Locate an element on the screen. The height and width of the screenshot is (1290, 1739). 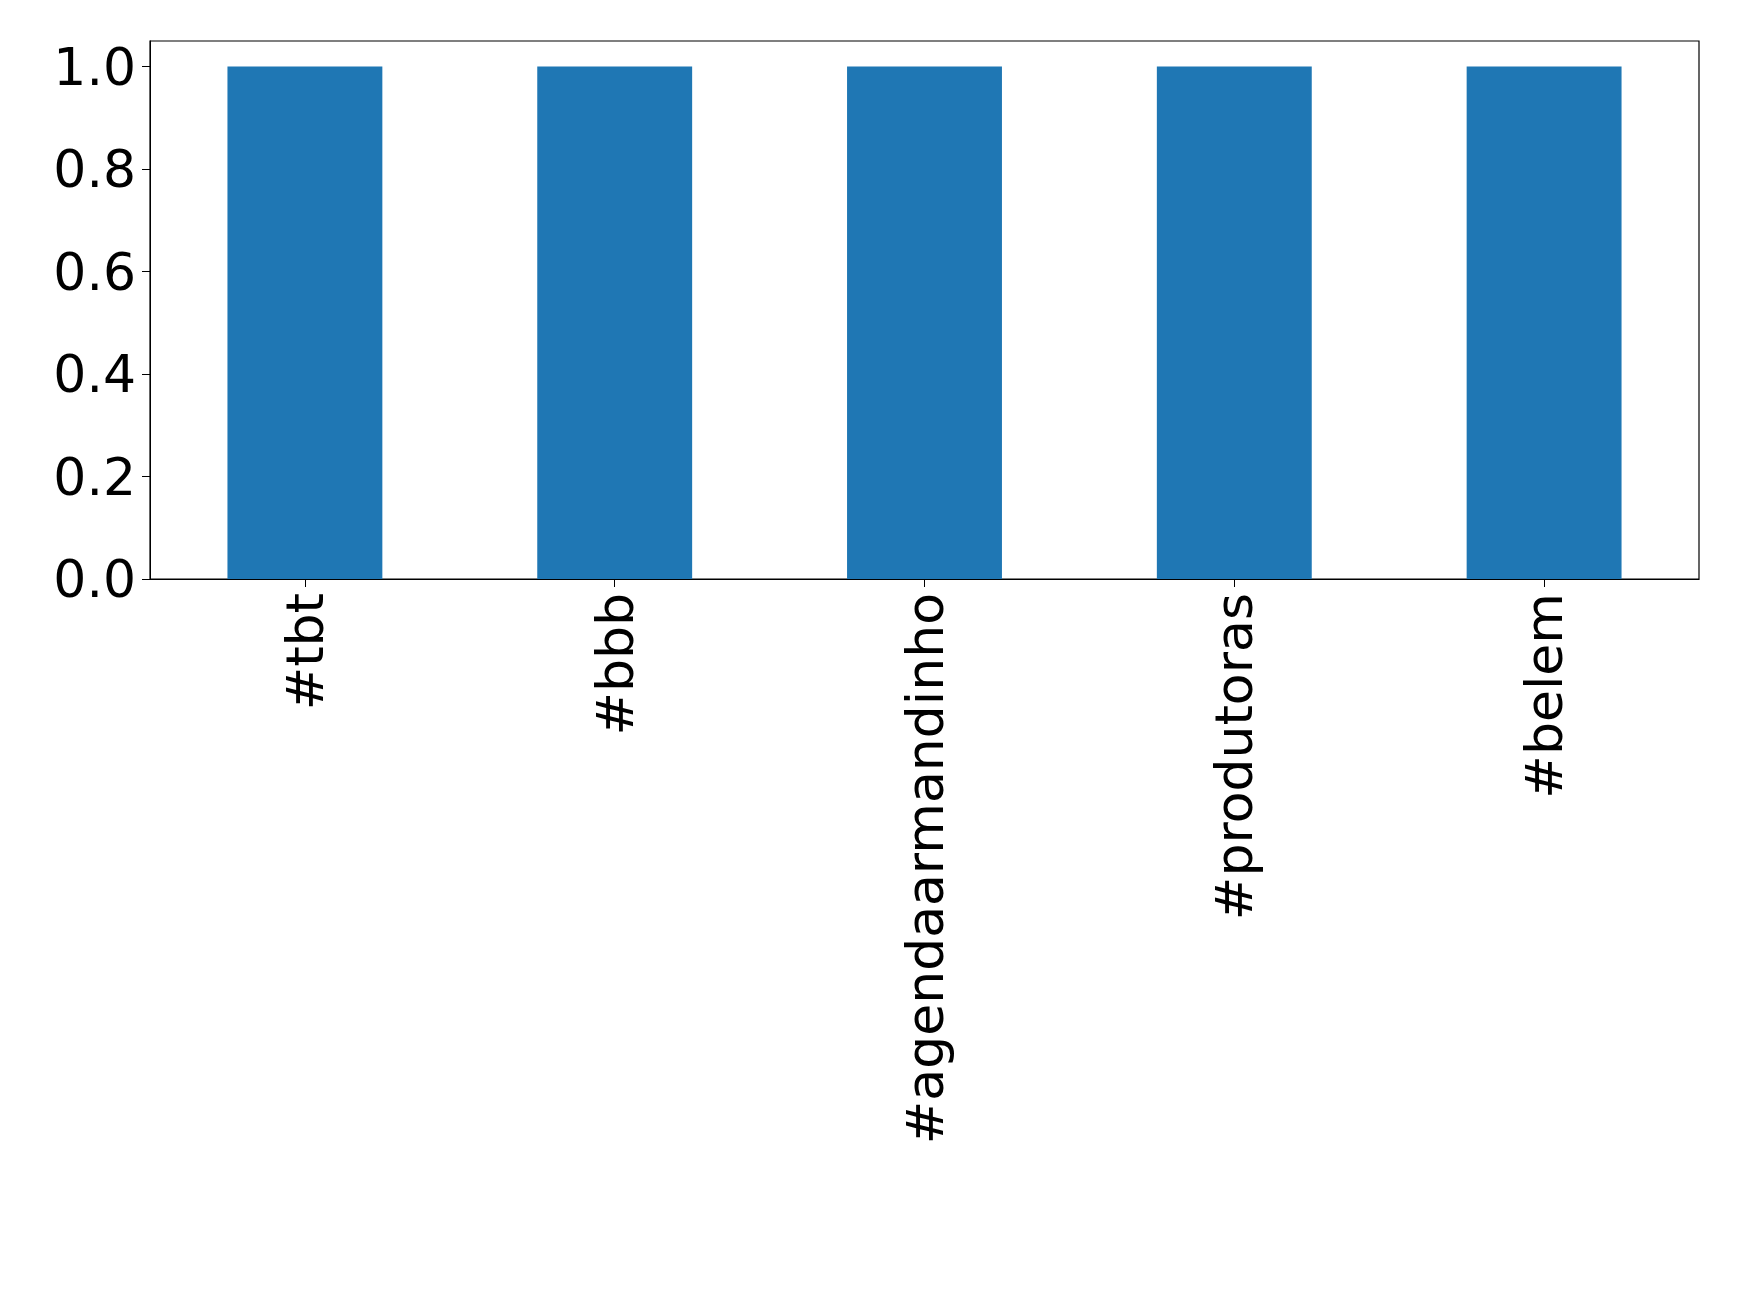
x-tick-label: #tbt is located at coordinates (304, 652).